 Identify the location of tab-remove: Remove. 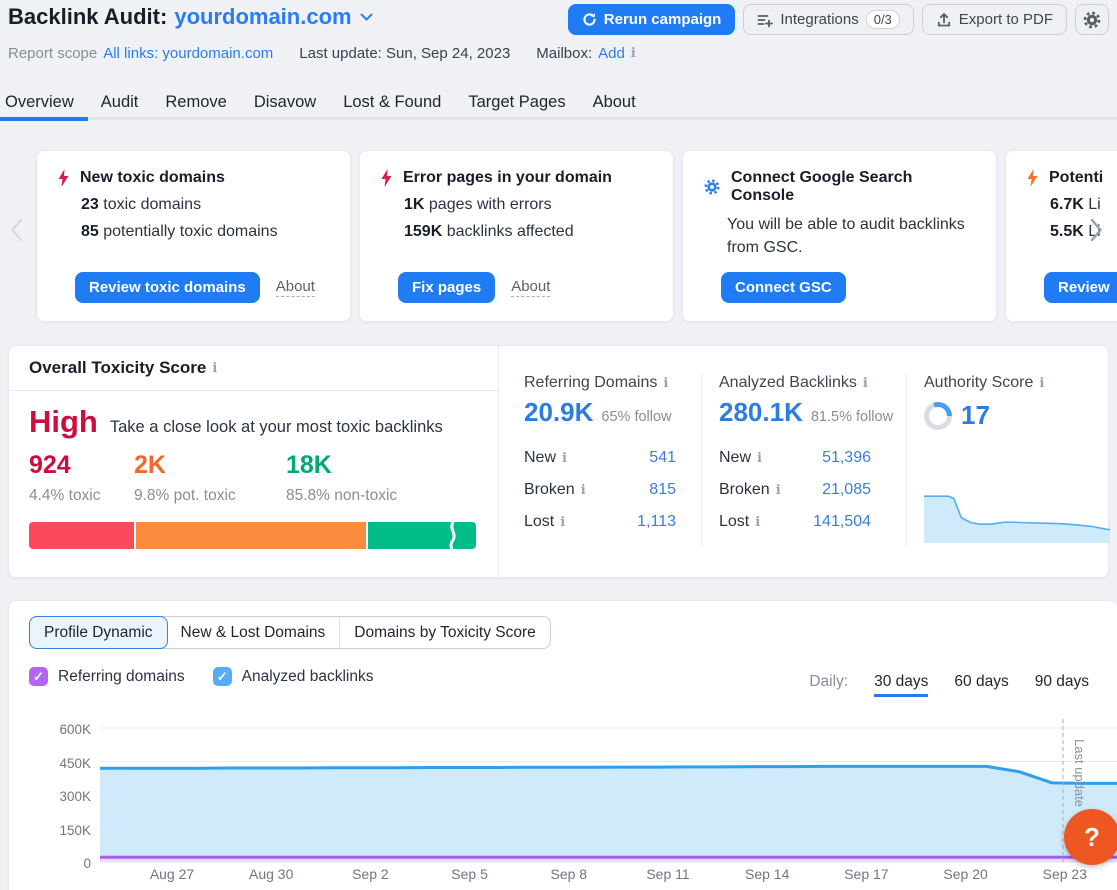
(196, 102).